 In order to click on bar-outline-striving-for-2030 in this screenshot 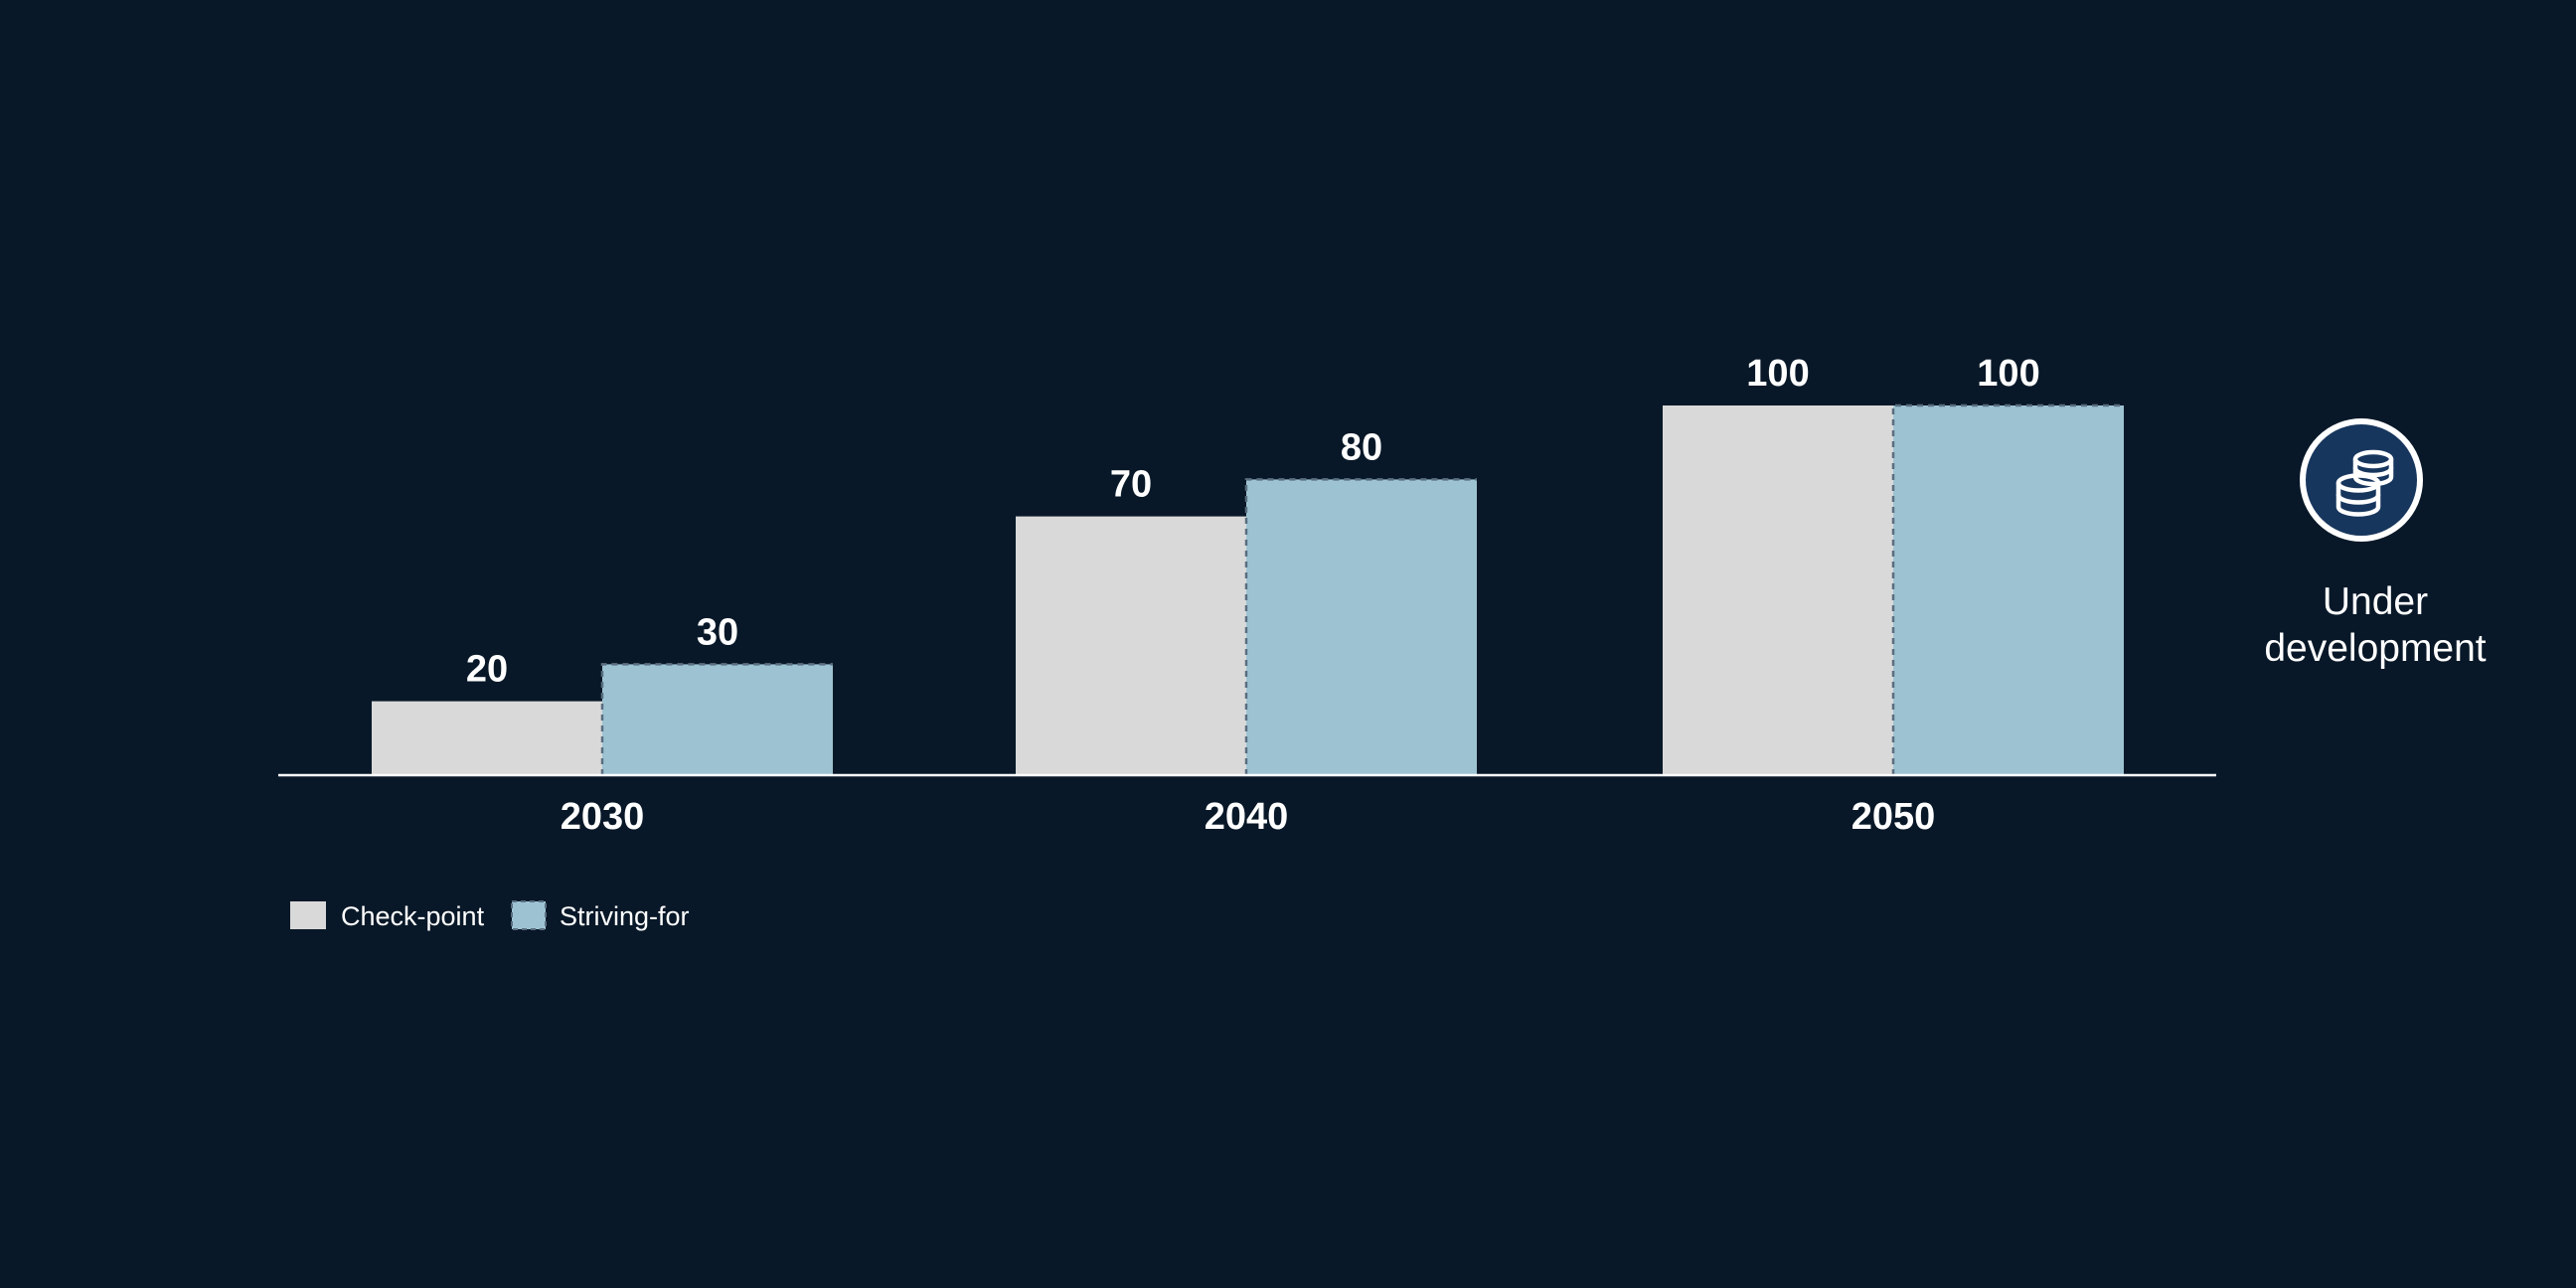, I will do `click(716, 719)`.